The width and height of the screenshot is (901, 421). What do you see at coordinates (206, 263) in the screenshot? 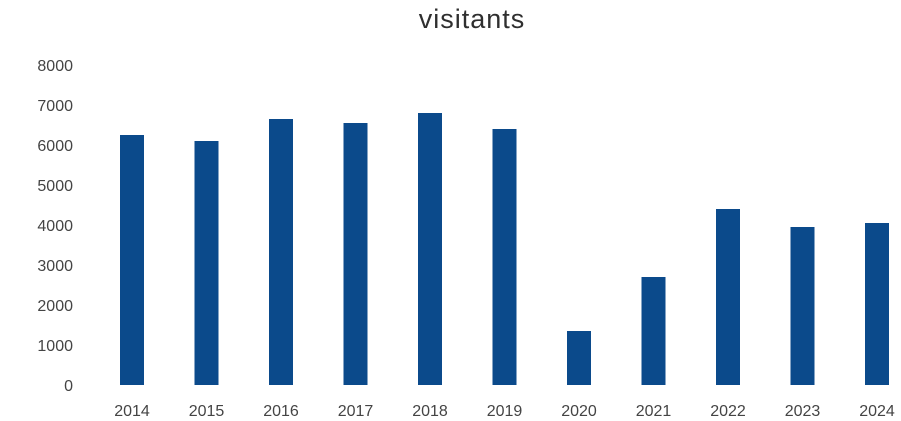
I see `bar-2015` at bounding box center [206, 263].